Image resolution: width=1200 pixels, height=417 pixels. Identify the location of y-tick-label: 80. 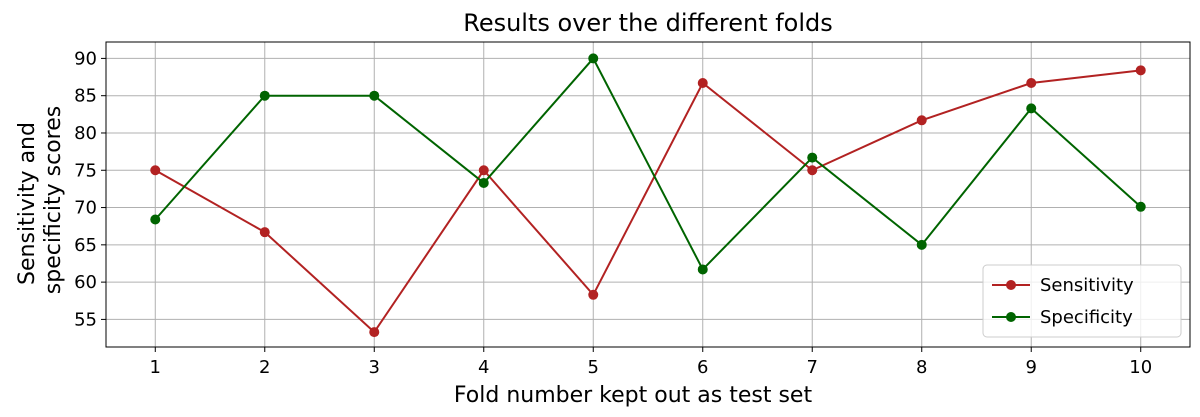
(85, 133).